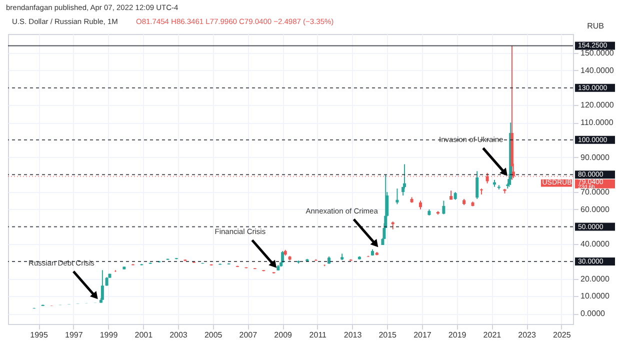 Image resolution: width=625 pixels, height=346 pixels. What do you see at coordinates (595, 244) in the screenshot?
I see `y-tick-label: 40.0000` at bounding box center [595, 244].